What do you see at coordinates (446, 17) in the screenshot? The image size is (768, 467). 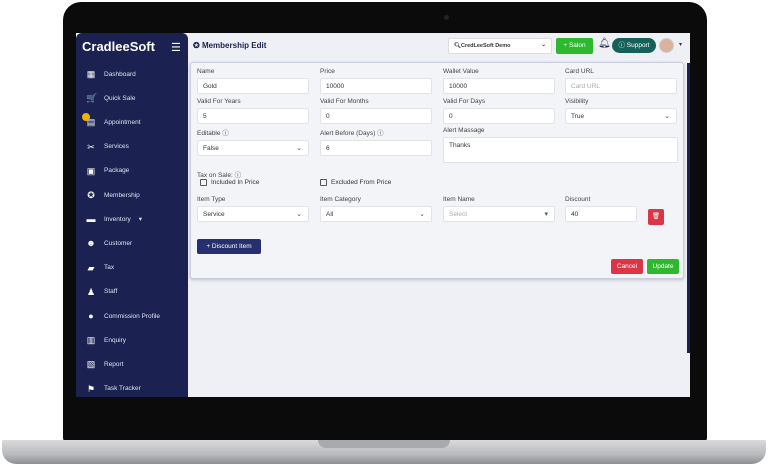 I see `camera` at bounding box center [446, 17].